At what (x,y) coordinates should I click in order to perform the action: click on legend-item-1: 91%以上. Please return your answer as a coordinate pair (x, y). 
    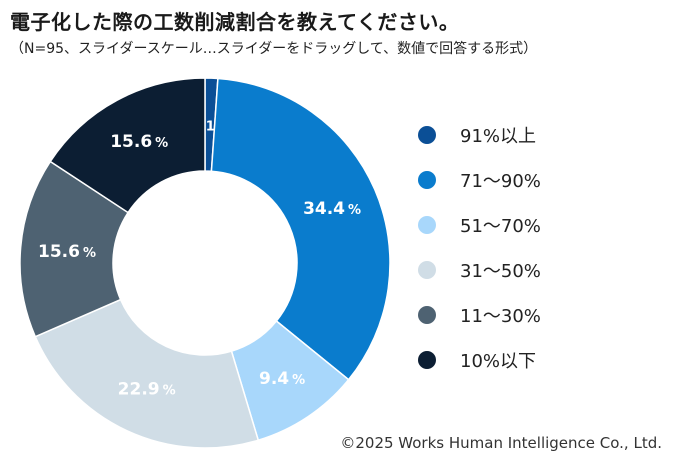
    Looking at the image, I should click on (479, 134).